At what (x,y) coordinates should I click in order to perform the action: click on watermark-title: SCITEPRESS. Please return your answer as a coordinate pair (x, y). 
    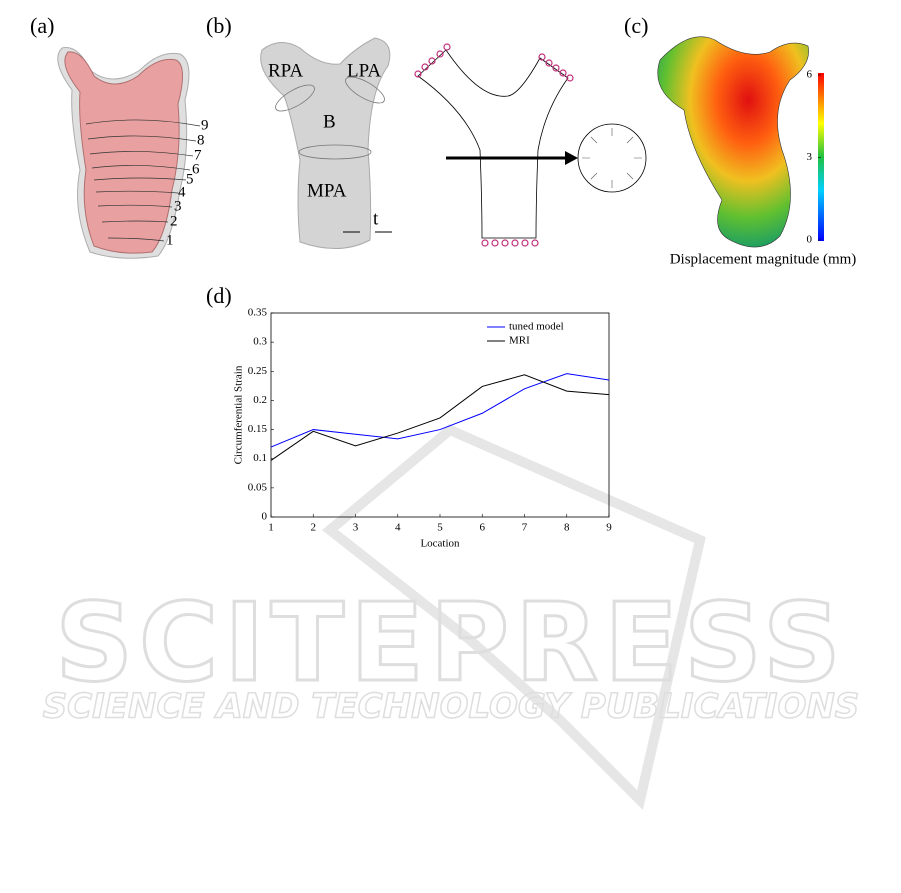
    Looking at the image, I should click on (450, 643).